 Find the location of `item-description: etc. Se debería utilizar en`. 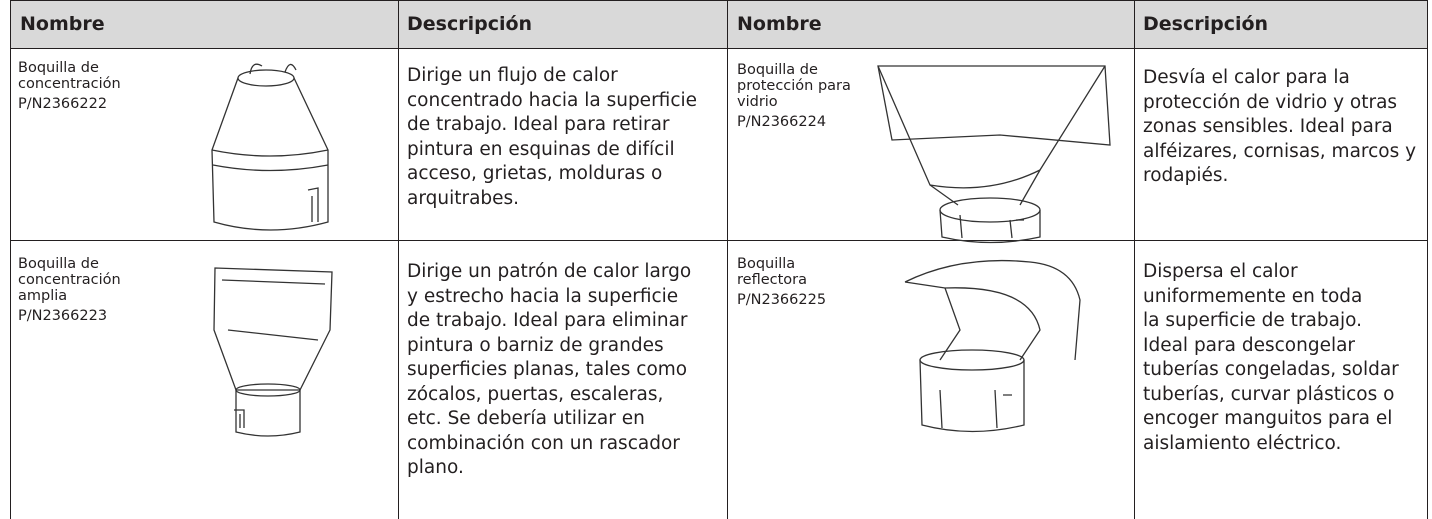

item-description: etc. Se debería utilizar en is located at coordinates (526, 418).